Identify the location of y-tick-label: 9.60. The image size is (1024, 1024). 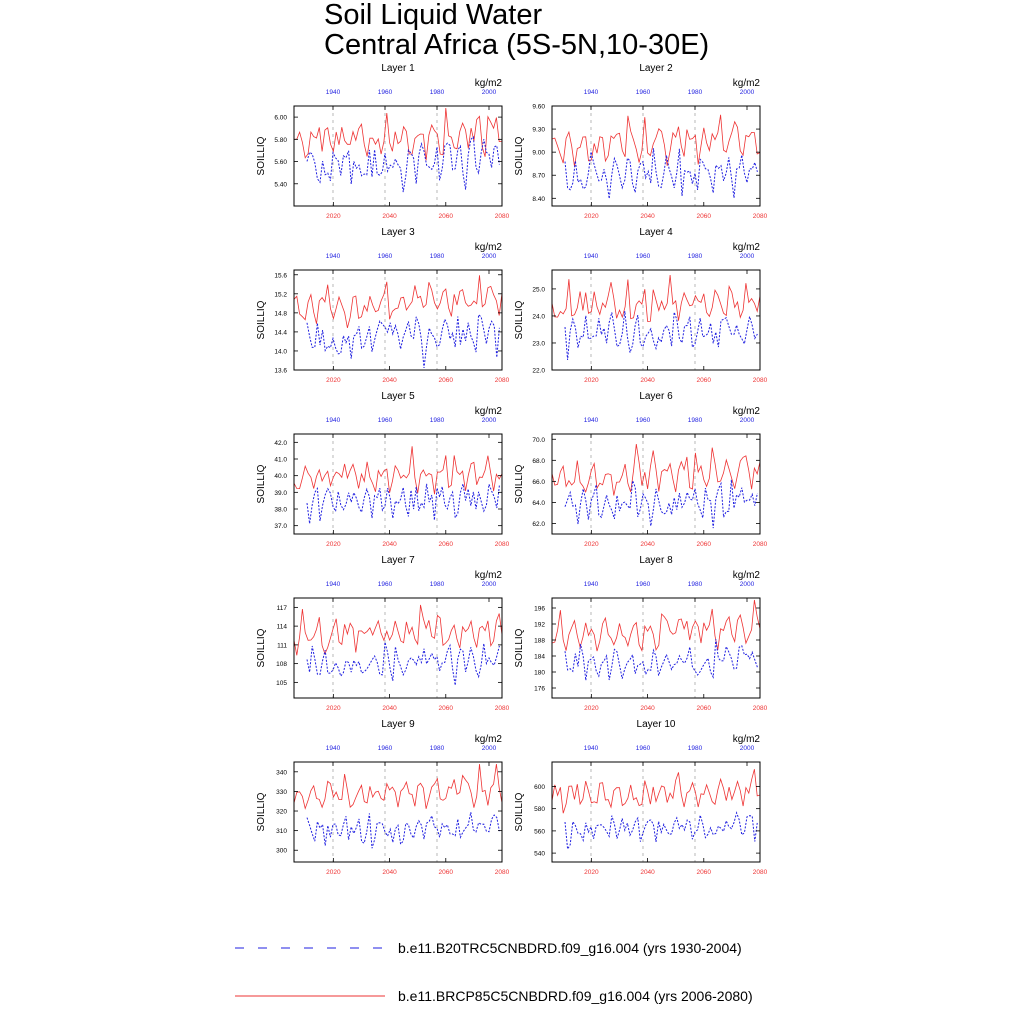
(538, 107).